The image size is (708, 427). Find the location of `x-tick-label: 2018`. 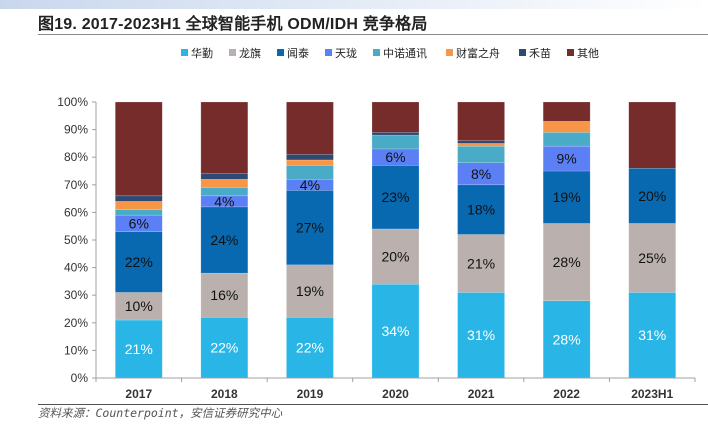

x-tick-label: 2018 is located at coordinates (224, 394).